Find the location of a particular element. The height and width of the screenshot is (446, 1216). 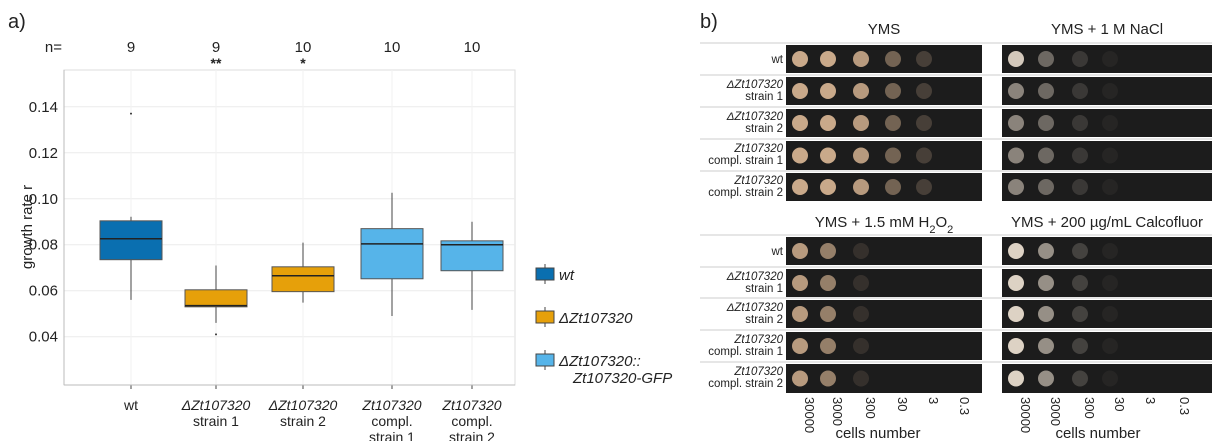

y-tick-label: 0.12 is located at coordinates (43, 153).